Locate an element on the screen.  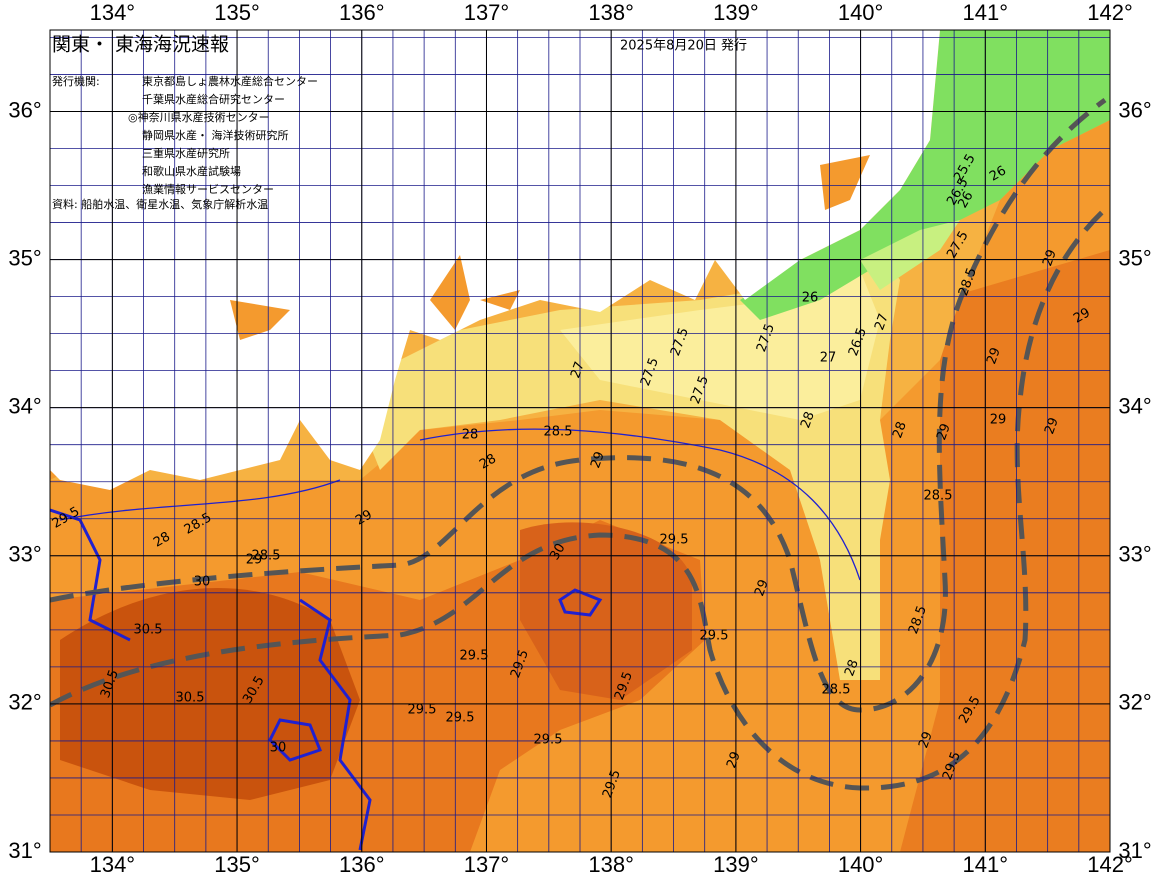
issue-date: 2025年8月20日 発行 is located at coordinates (683, 46).